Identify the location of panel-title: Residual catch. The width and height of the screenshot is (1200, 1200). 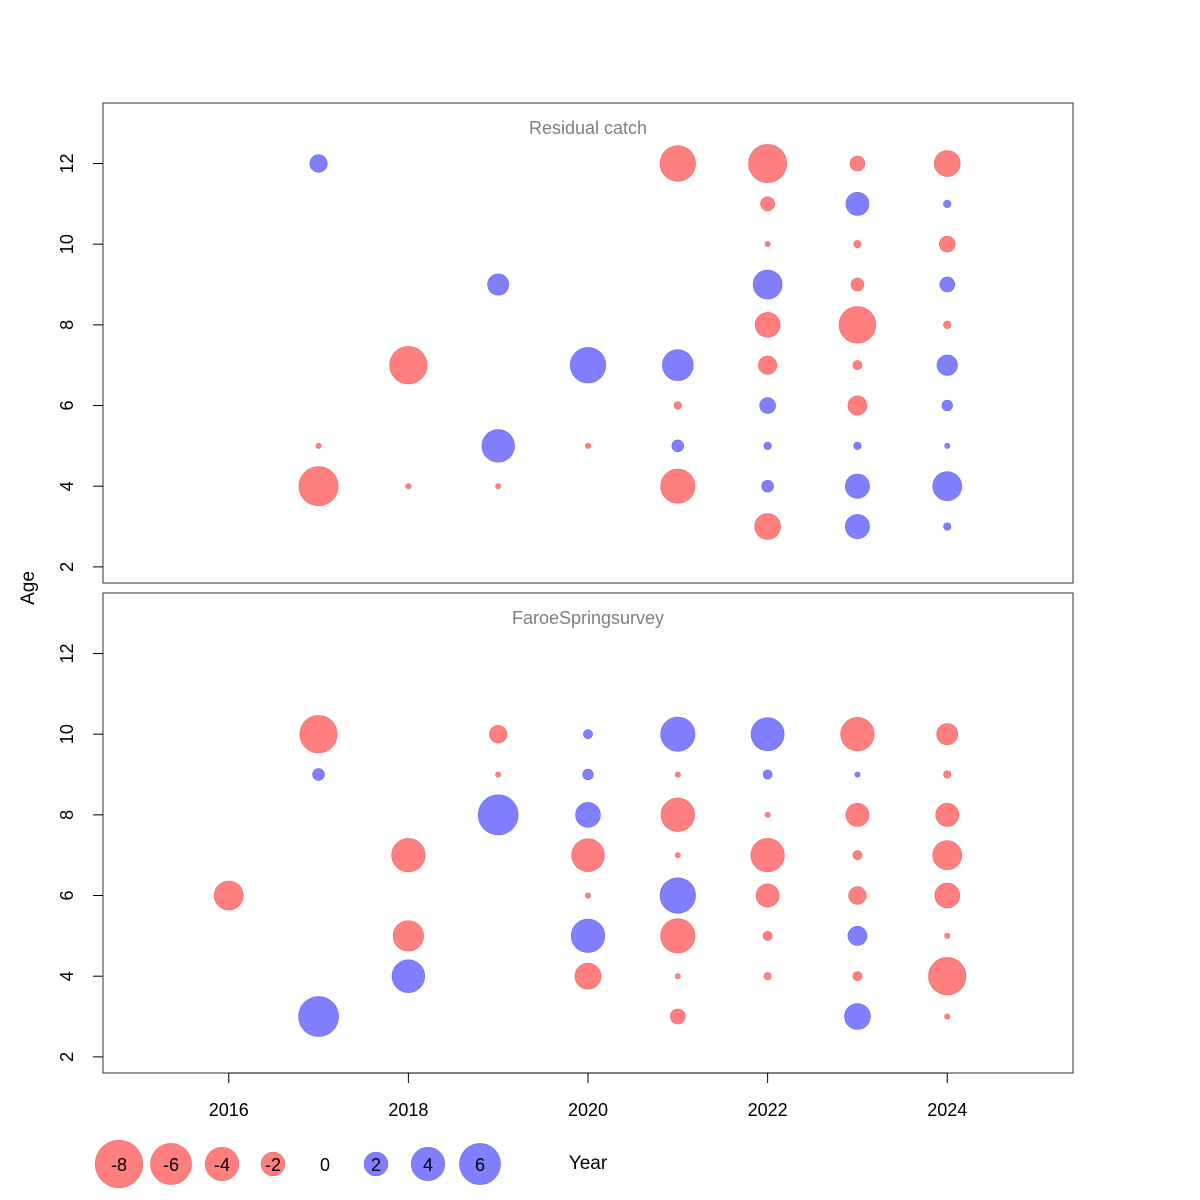
(588, 128).